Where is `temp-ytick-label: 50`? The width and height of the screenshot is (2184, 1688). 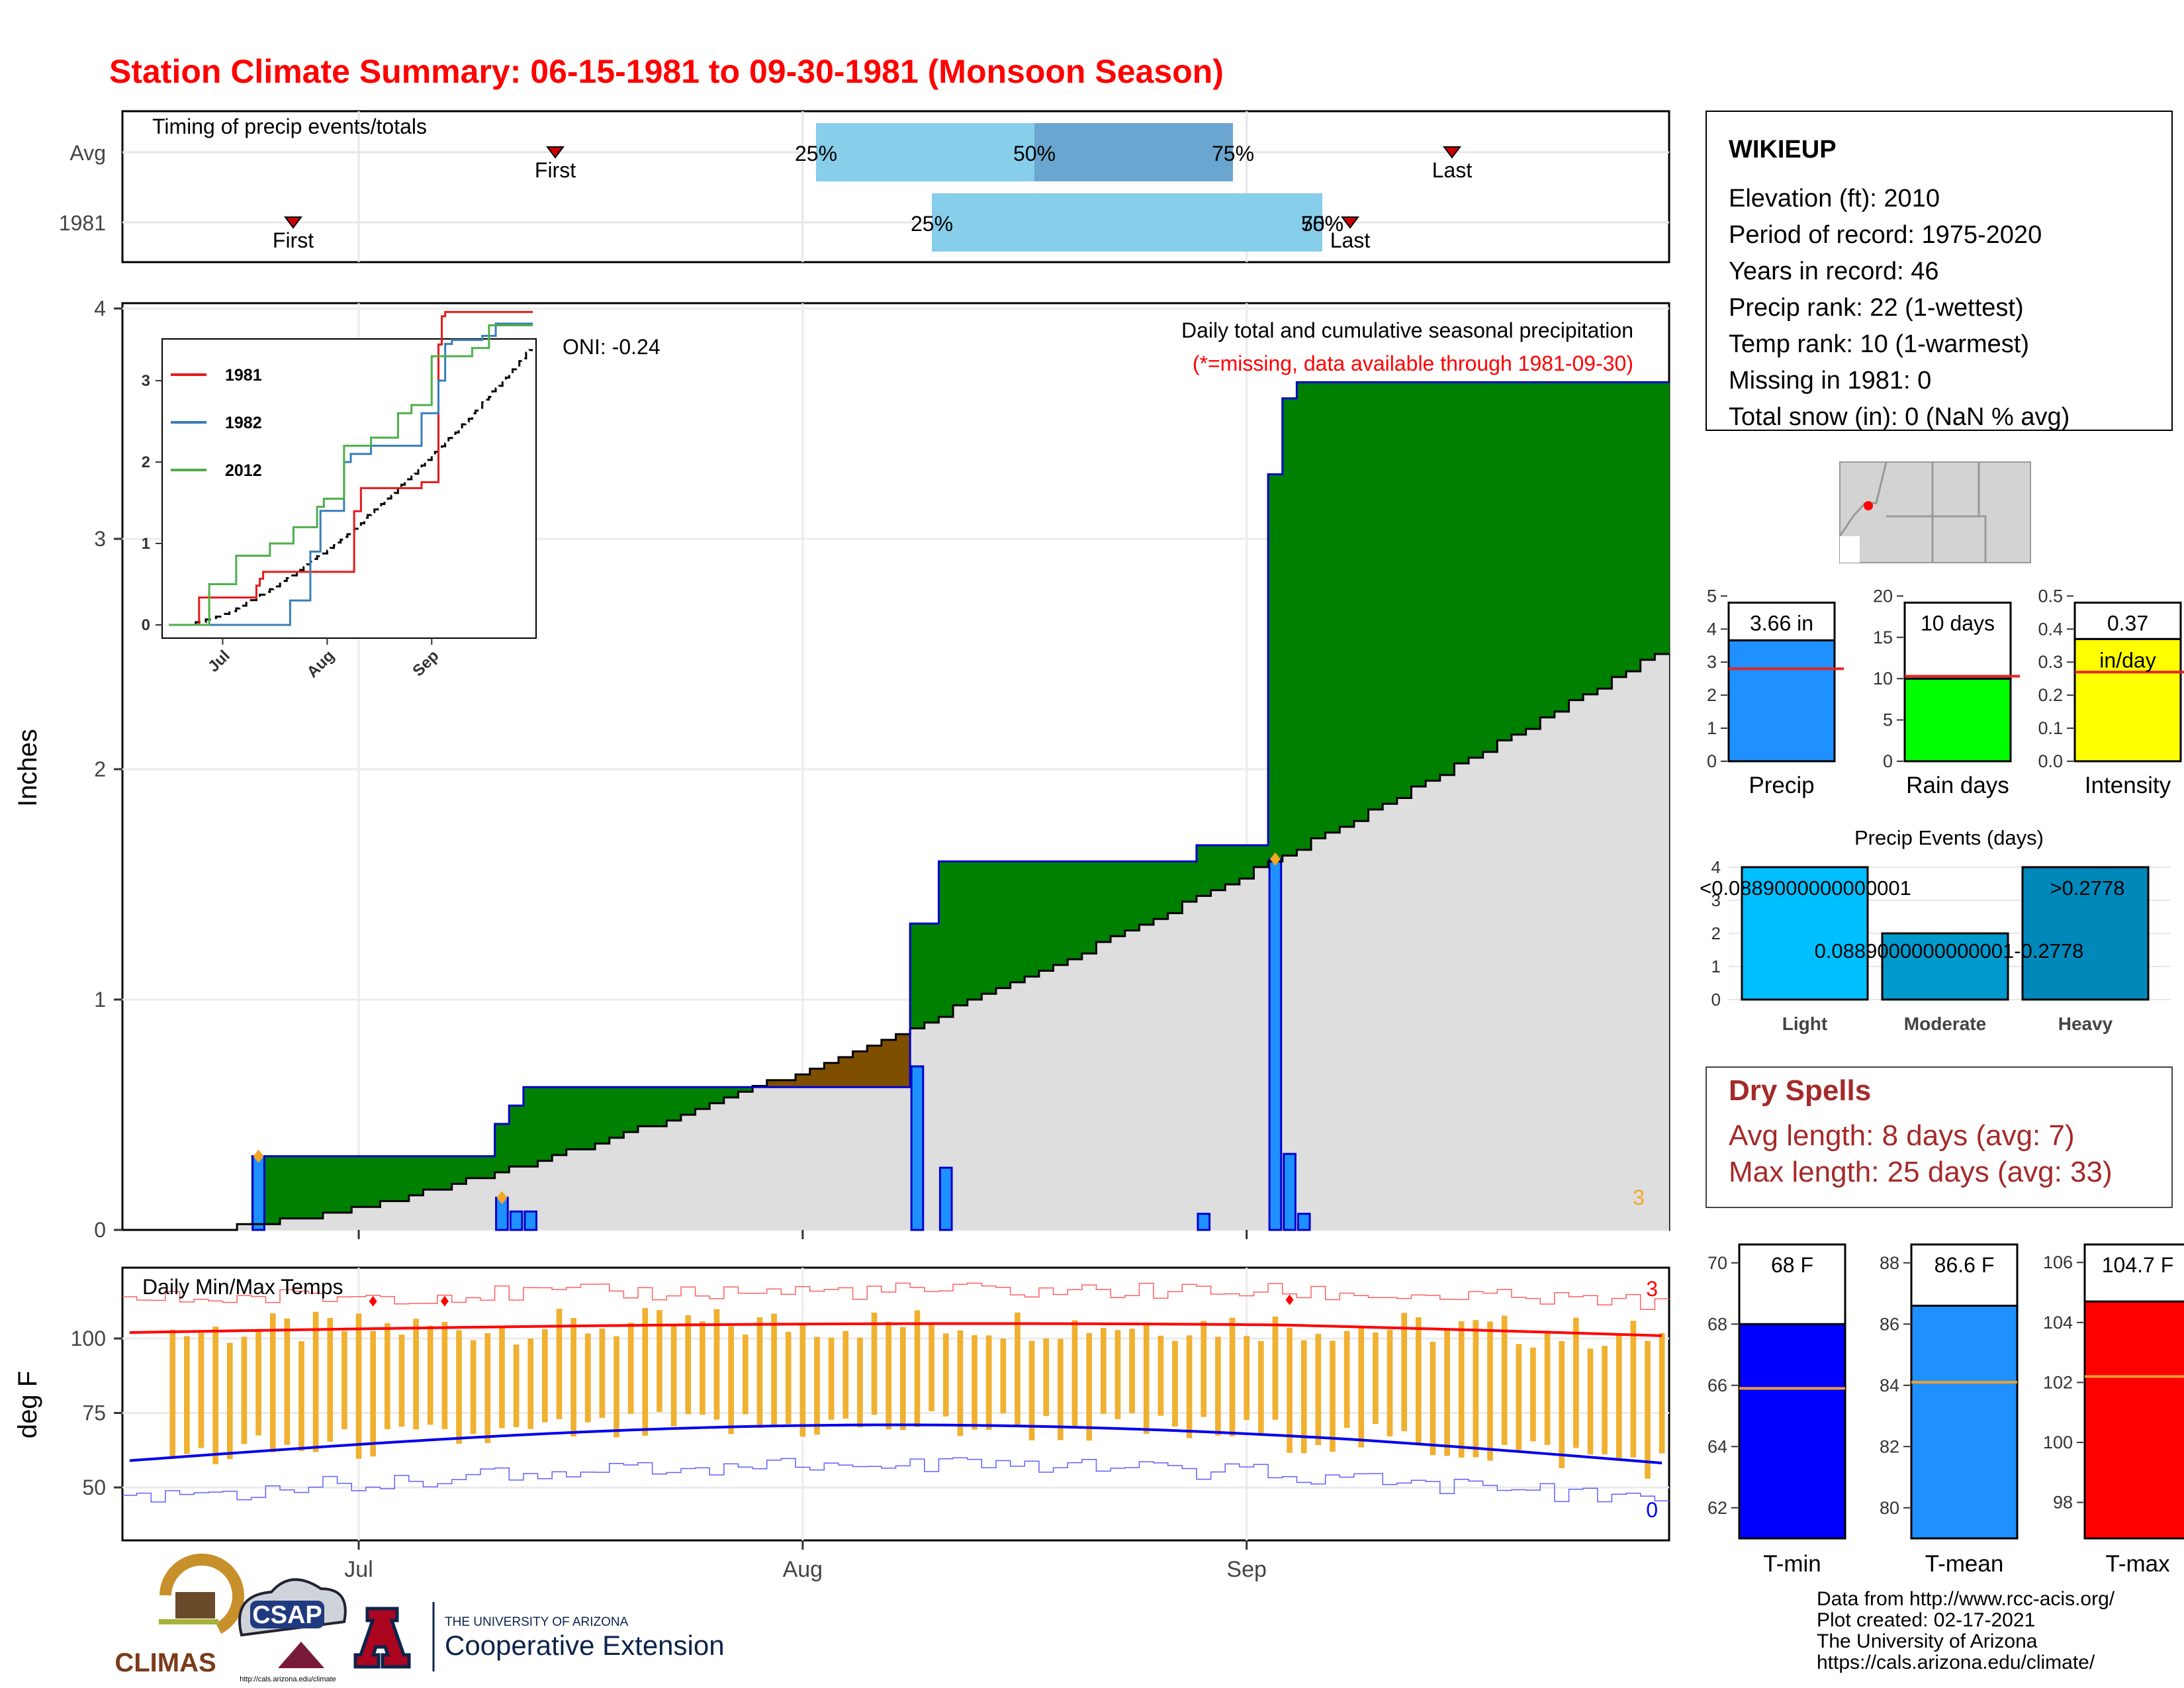 temp-ytick-label: 50 is located at coordinates (94, 1487).